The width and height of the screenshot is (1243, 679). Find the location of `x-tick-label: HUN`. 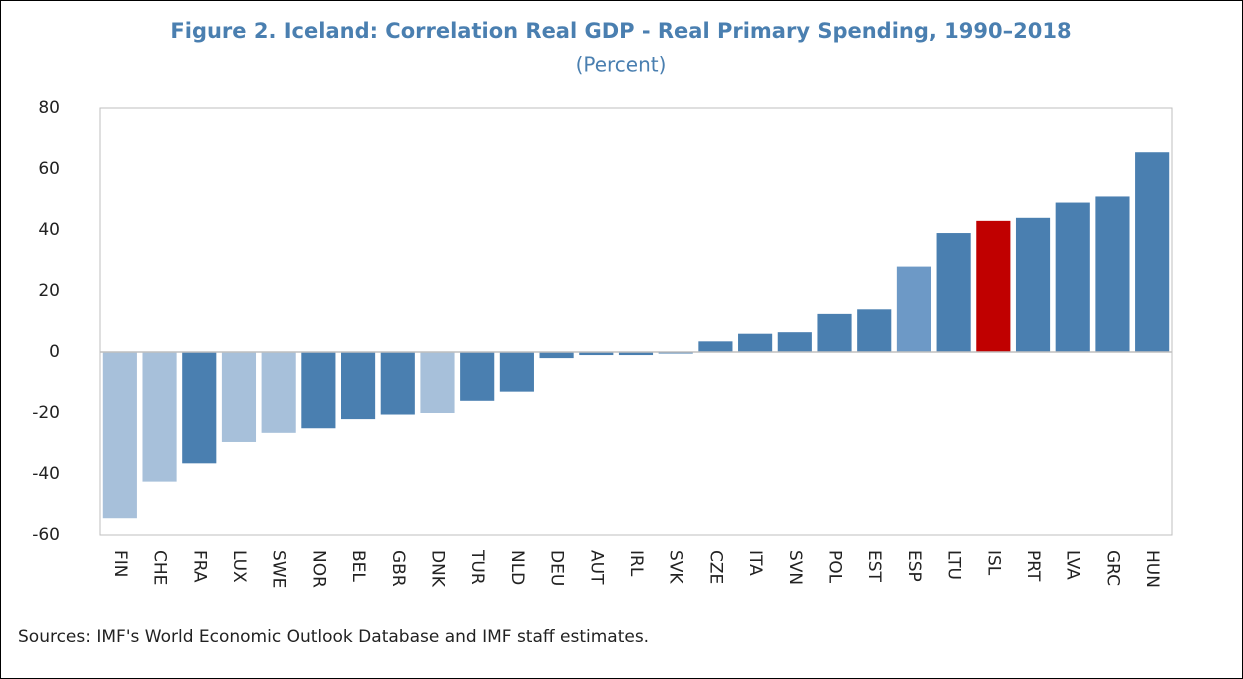

x-tick-label: HUN is located at coordinates (1152, 569).